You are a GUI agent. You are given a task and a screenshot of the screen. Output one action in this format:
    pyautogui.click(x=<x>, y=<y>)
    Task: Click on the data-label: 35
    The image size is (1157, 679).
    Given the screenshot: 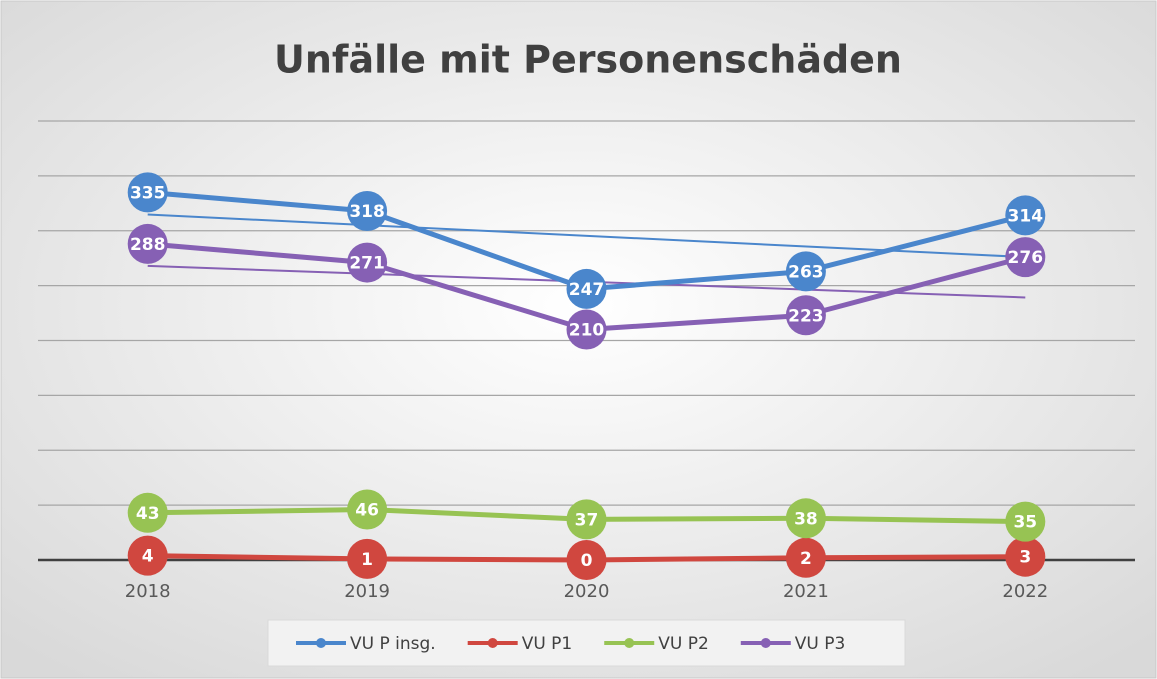 What is the action you would take?
    pyautogui.click(x=1025, y=523)
    